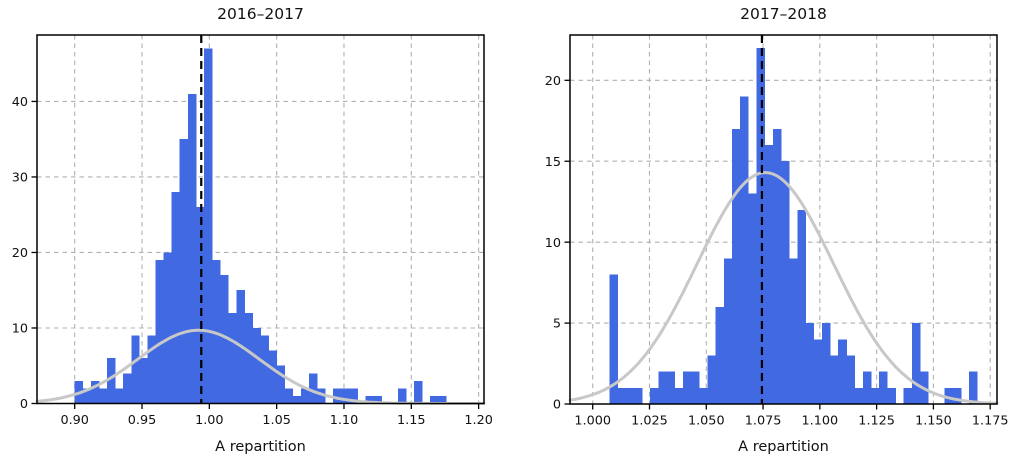 The height and width of the screenshot is (466, 1026). Describe the element at coordinates (478, 420) in the screenshot. I see `x-tick-label: 1.20` at that location.